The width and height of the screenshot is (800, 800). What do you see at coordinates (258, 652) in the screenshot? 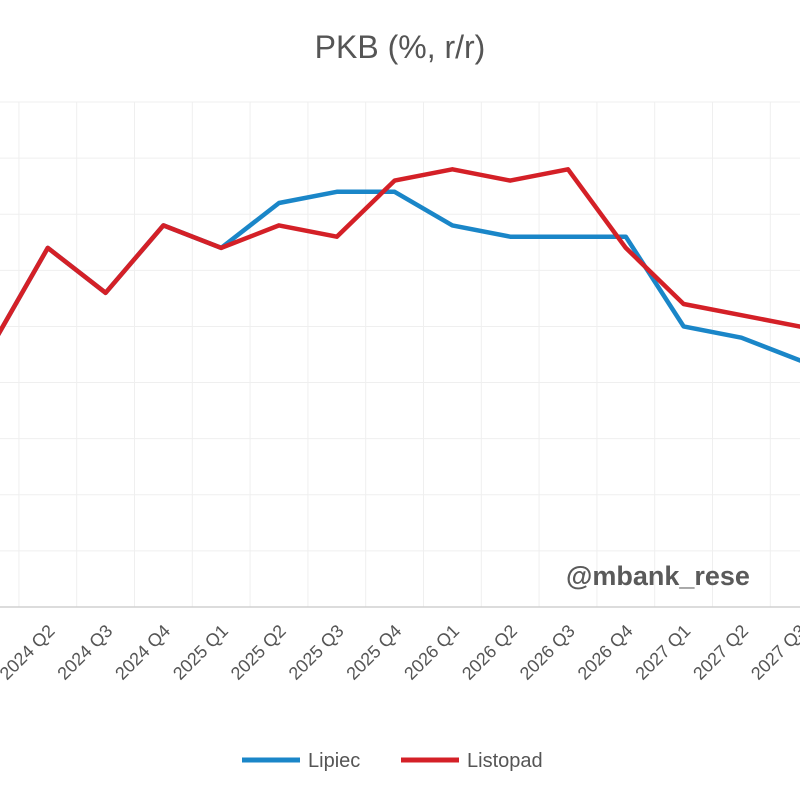
I see `x-tick-label: 2025 Q2` at bounding box center [258, 652].